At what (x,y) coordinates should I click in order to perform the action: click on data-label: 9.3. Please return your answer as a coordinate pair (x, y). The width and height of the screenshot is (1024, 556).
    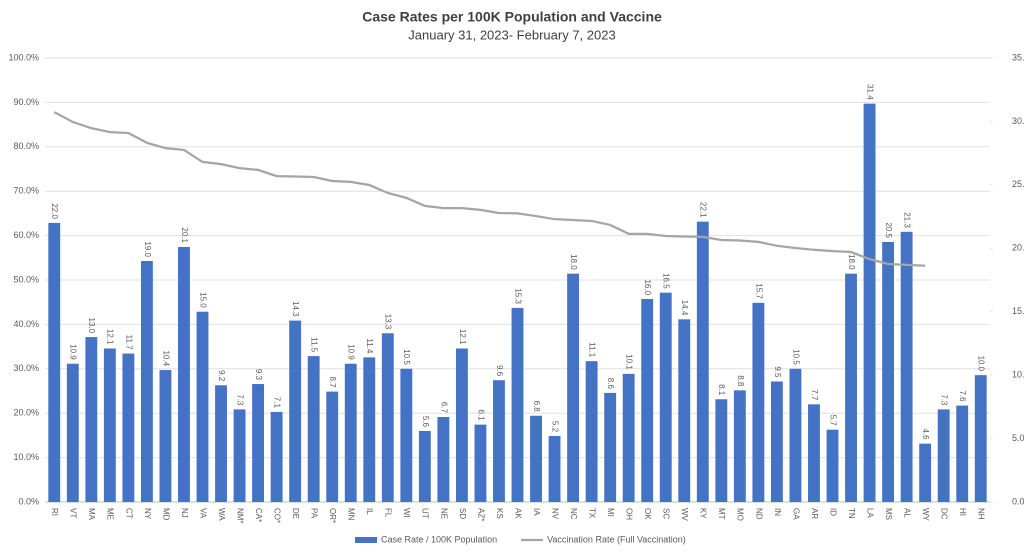
    Looking at the image, I should click on (258, 375).